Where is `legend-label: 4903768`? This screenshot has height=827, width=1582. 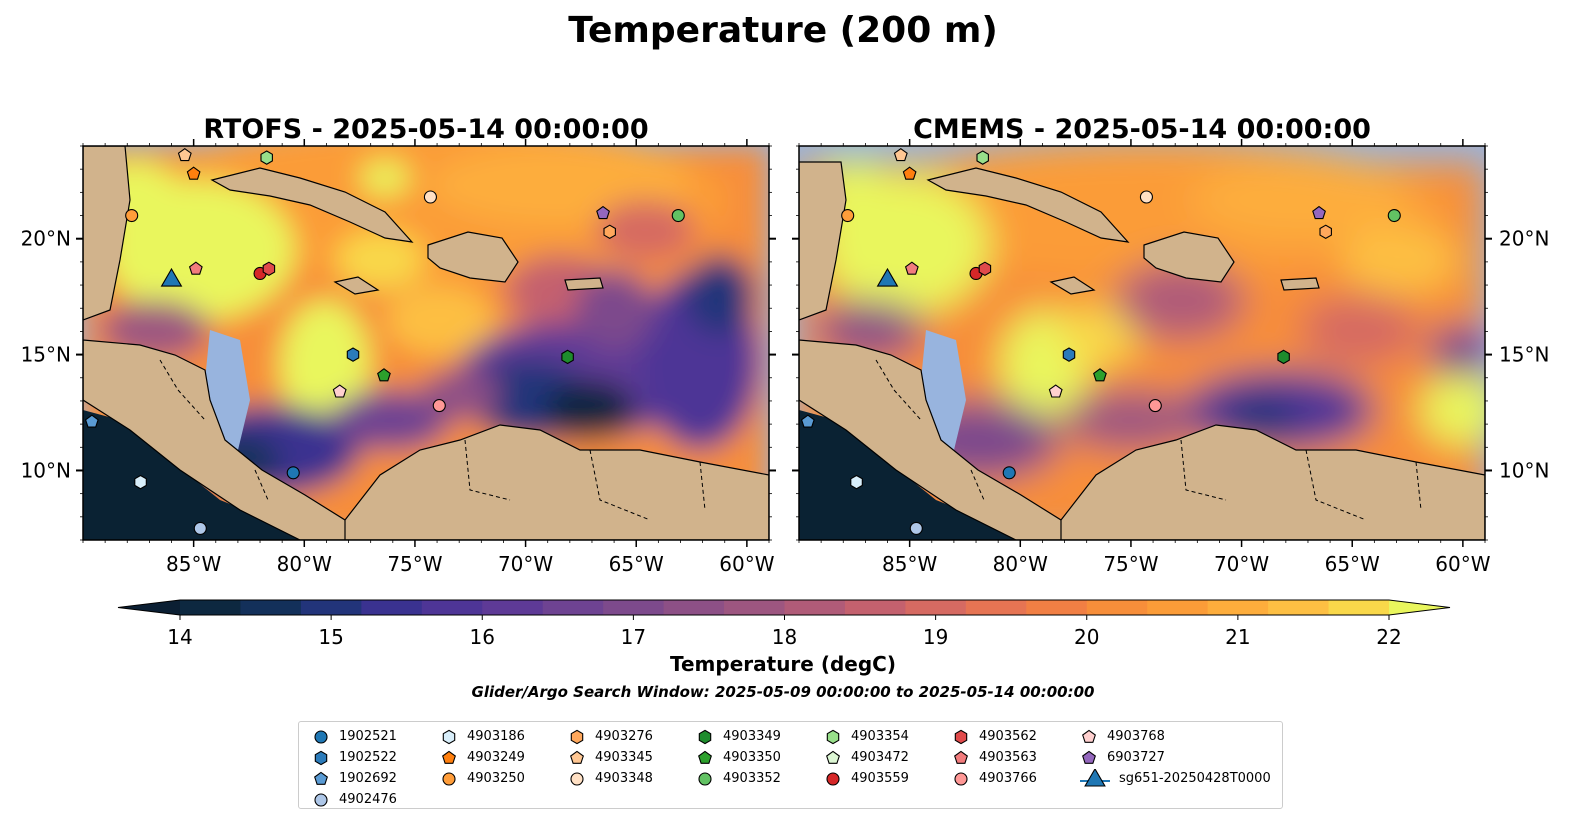 legend-label: 4903768 is located at coordinates (1136, 736).